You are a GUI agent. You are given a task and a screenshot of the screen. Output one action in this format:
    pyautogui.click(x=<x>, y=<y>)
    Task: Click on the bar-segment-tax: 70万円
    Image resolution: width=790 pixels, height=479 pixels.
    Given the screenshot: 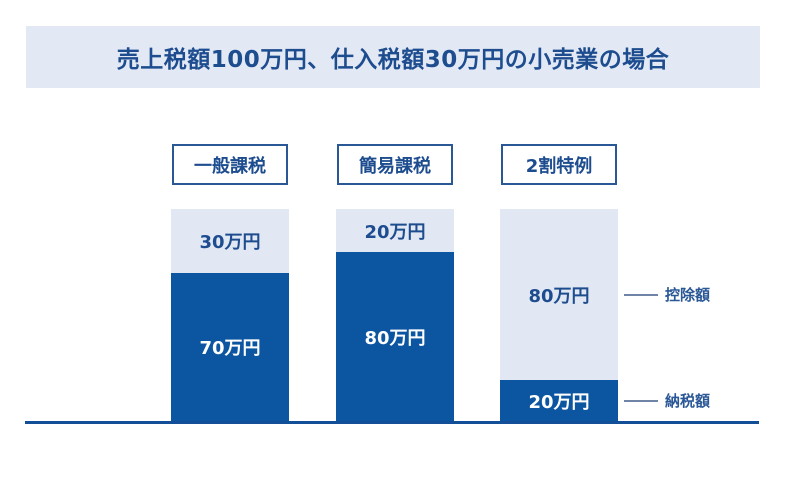 What is the action you would take?
    pyautogui.click(x=230, y=347)
    